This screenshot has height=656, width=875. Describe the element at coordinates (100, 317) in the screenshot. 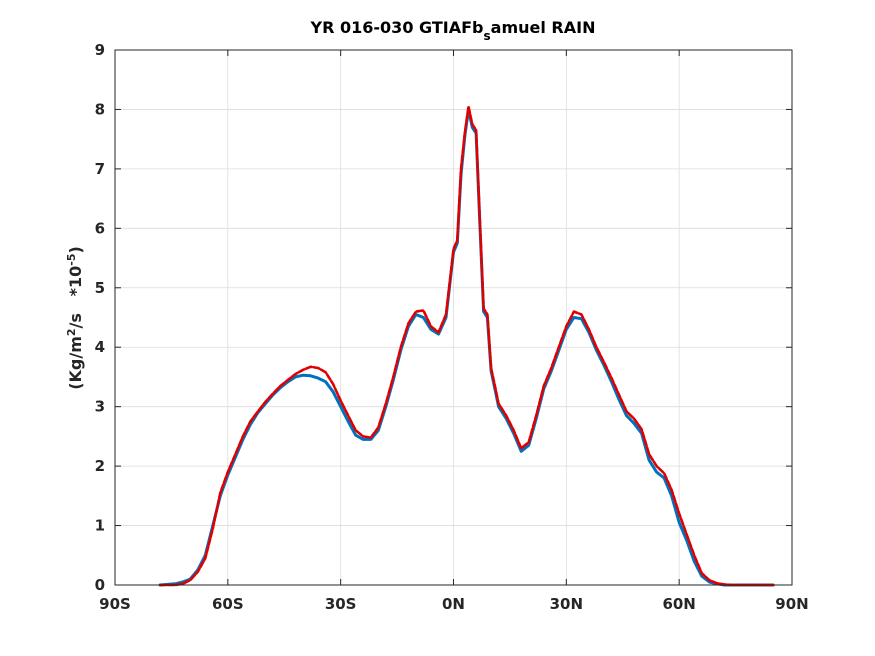

I see `y-tick-labels: 0 1 2 3 4 5 6 7 8 9` at that location.